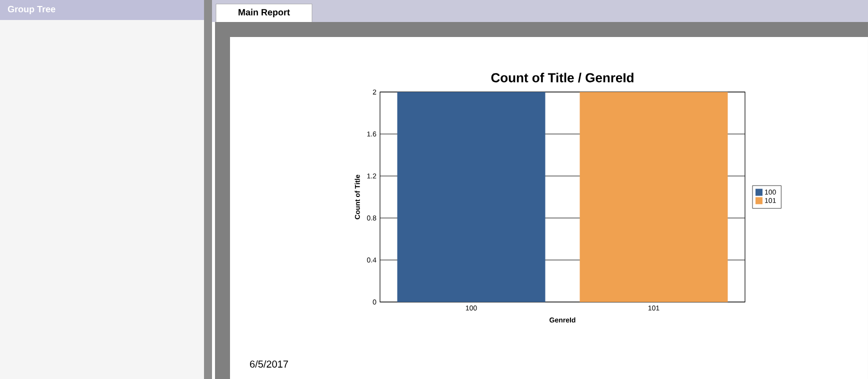 The width and height of the screenshot is (868, 379). I want to click on text: 6/5/2017, so click(269, 364).